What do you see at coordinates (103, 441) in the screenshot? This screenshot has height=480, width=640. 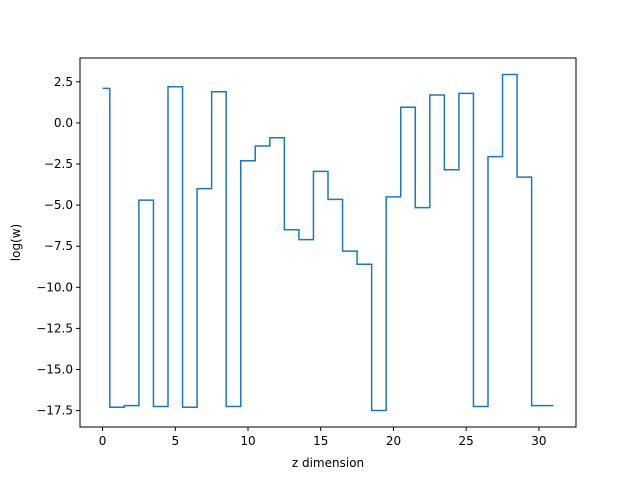 I see `x-tick-label: 0` at bounding box center [103, 441].